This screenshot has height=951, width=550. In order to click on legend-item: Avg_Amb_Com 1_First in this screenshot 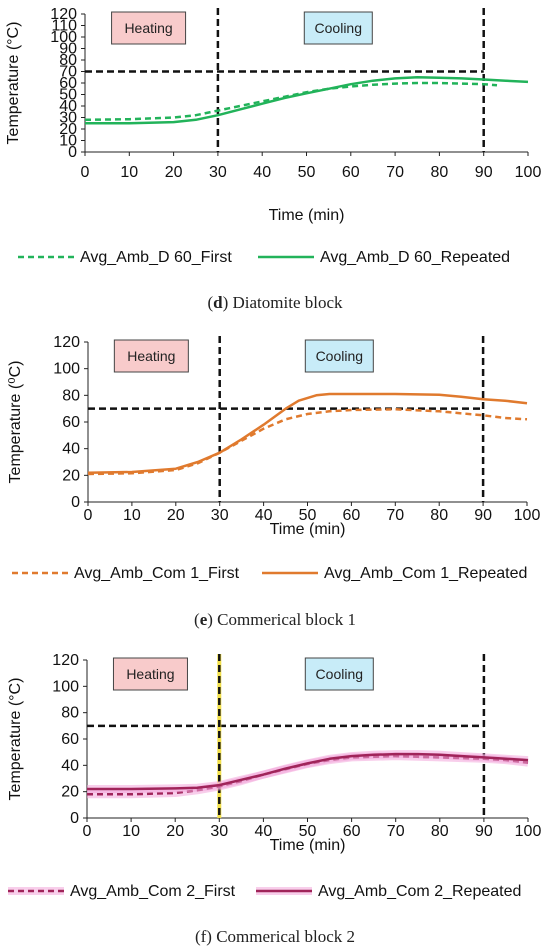, I will do `click(126, 573)`.